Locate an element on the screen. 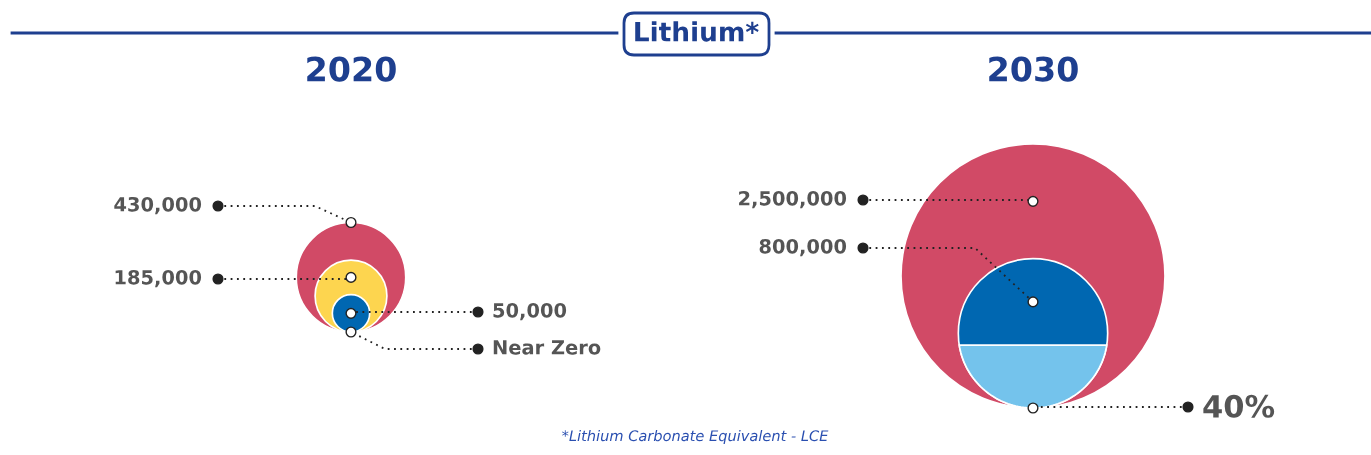 The height and width of the screenshot is (455, 1371). text: 2030 is located at coordinates (1033, 69).